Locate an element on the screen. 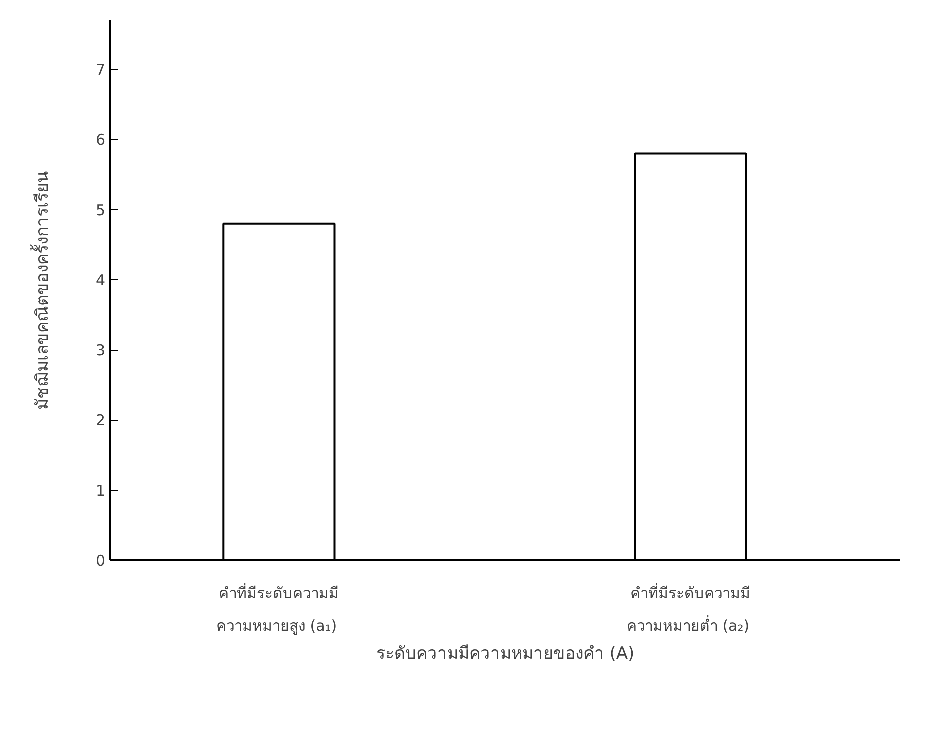 This screenshot has height=751, width=931. x-axis-title: ระดับความมีความหมายของคำ (A) is located at coordinates (505, 654).